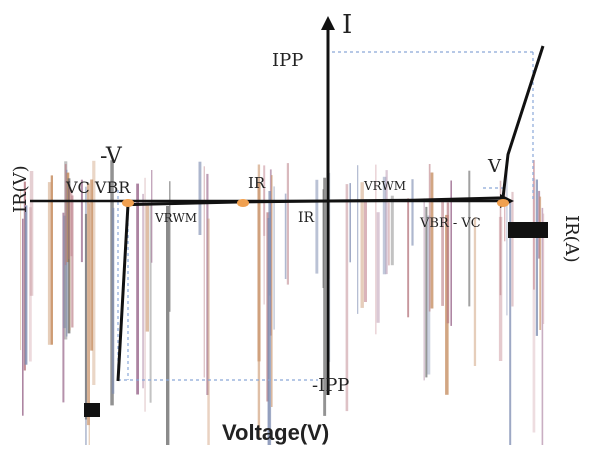 Image resolution: width=594 pixels, height=460 pixels. I want to click on neg-ipp-label: -IPP, so click(330, 385).